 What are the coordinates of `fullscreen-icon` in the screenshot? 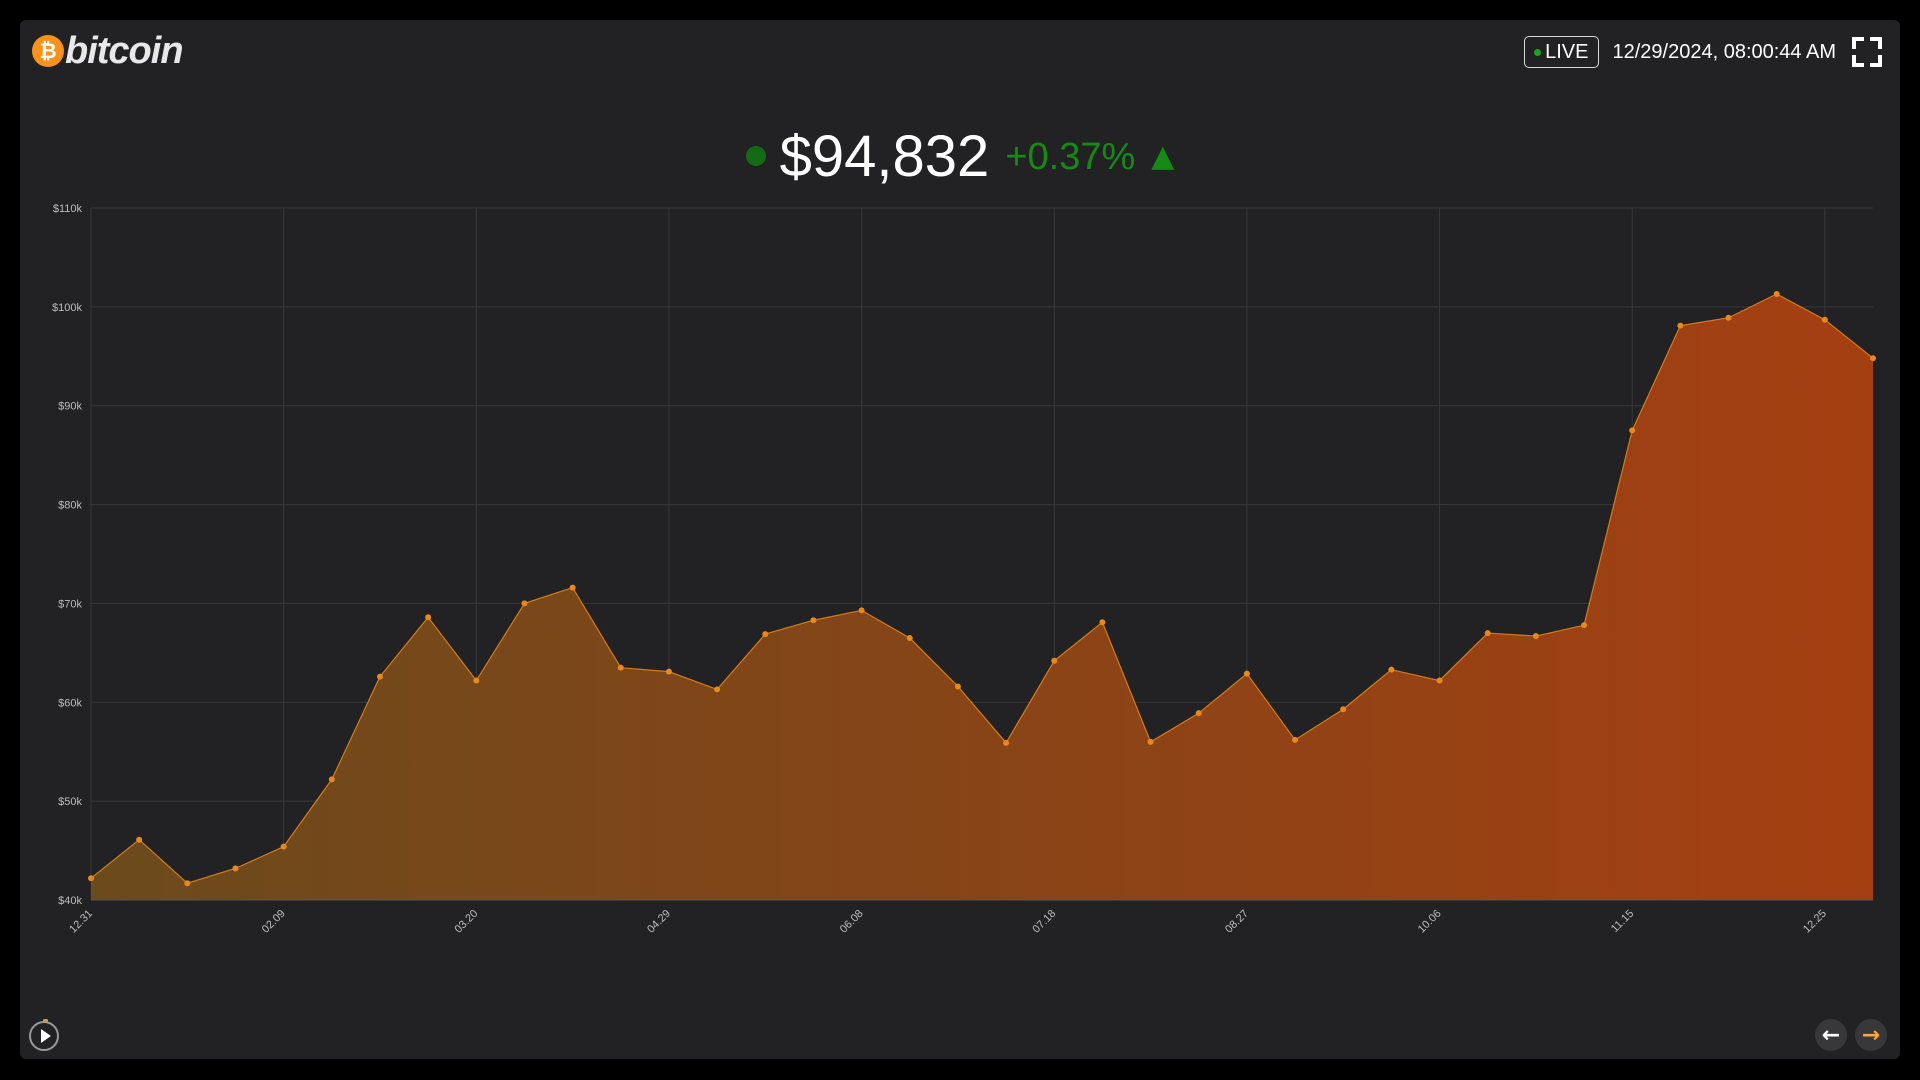 It's located at (1867, 52).